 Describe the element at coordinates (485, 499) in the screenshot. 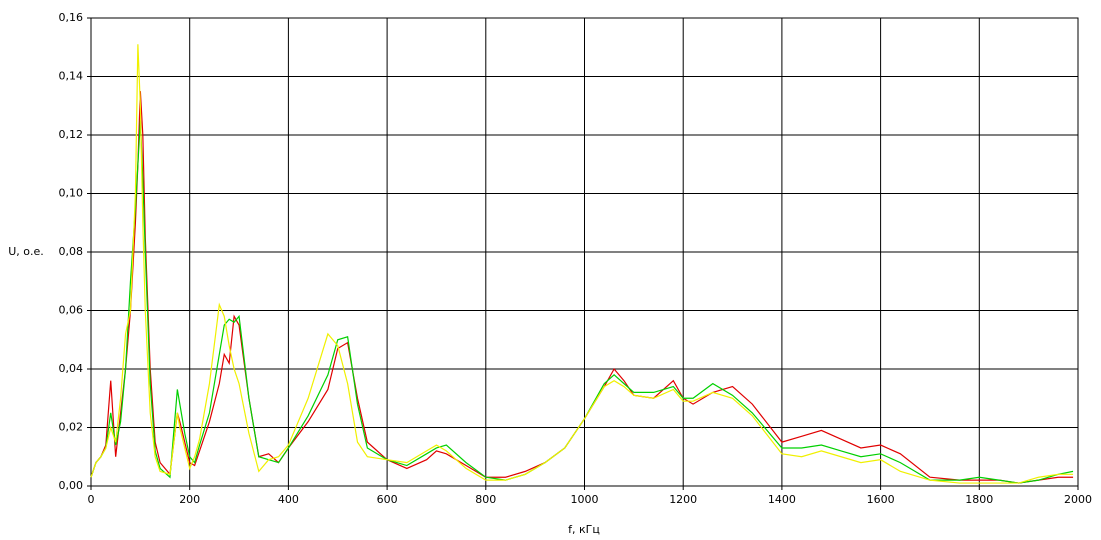

I see `x-tick-label: 800` at that location.